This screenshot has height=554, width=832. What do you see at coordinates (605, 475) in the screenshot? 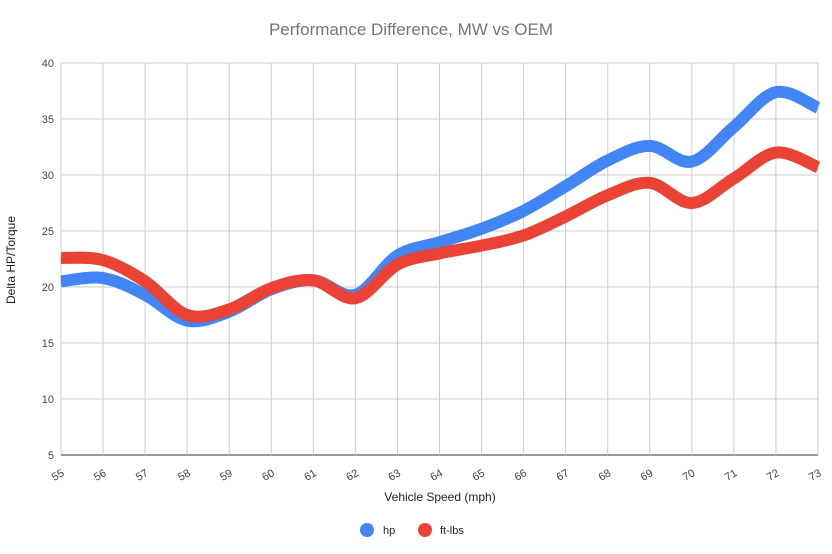
I see `x-tick-label: 68` at bounding box center [605, 475].